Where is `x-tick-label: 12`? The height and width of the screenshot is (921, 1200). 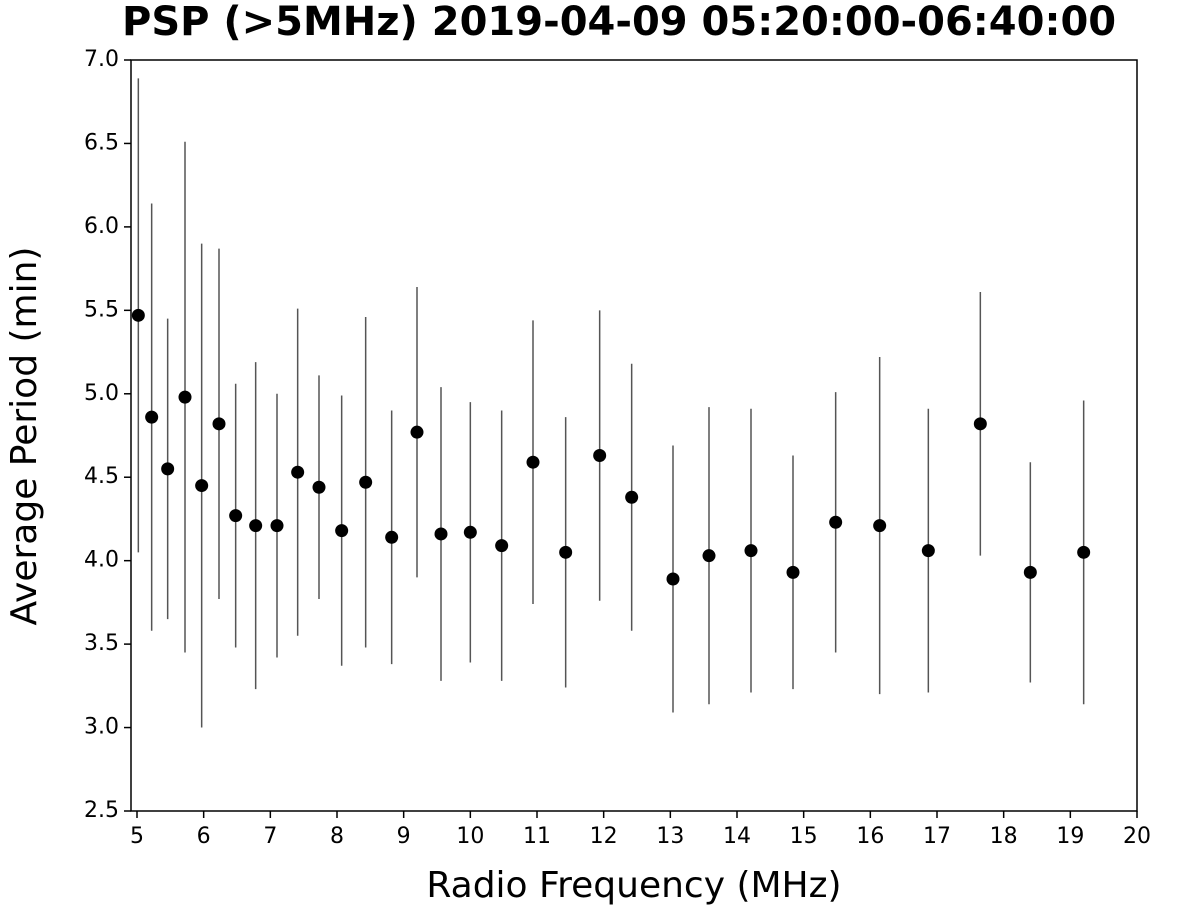
x-tick-label: 12 is located at coordinates (604, 836).